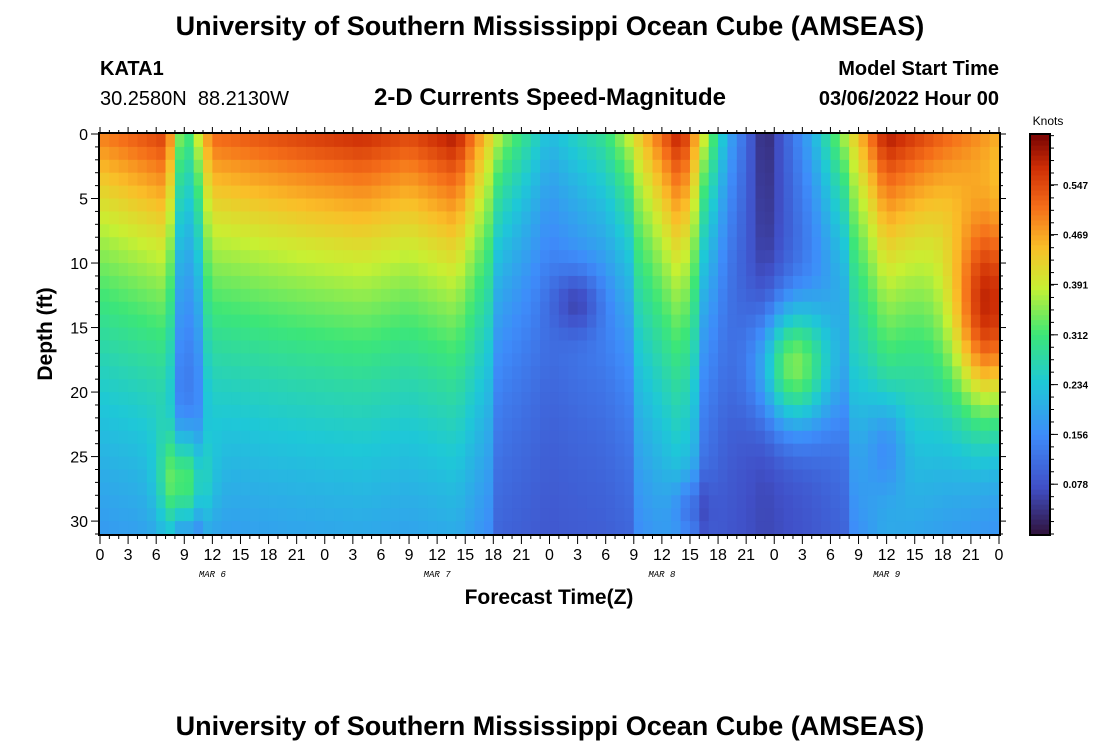 This screenshot has height=750, width=1100. Describe the element at coordinates (1048, 121) in the screenshot. I see `colorbar-unit: Knots` at that location.